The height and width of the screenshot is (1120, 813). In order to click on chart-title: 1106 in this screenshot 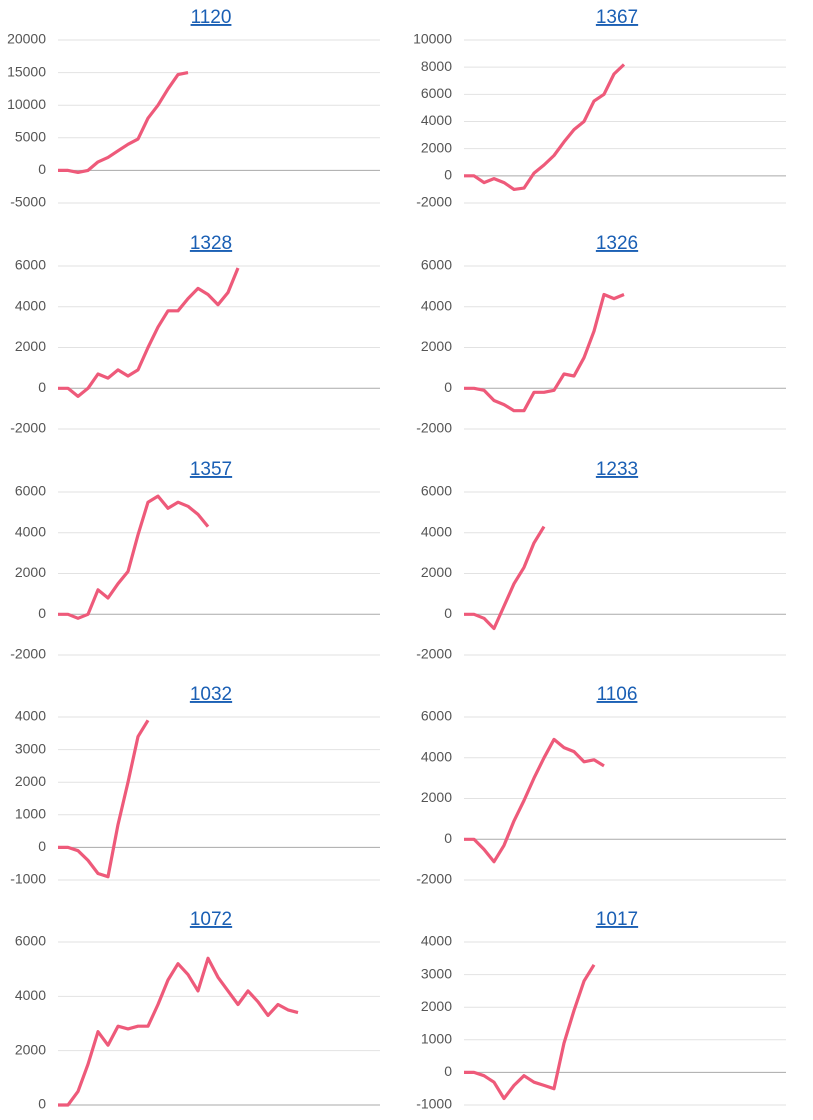, I will do `click(617, 694)`.